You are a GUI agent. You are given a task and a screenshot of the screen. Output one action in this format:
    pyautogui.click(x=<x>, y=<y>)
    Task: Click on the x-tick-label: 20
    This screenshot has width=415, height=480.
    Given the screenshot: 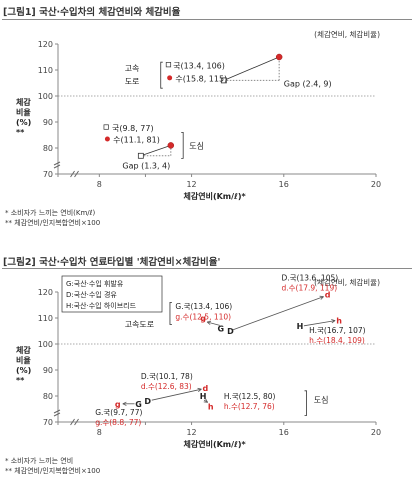 What is the action you would take?
    pyautogui.click(x=376, y=432)
    